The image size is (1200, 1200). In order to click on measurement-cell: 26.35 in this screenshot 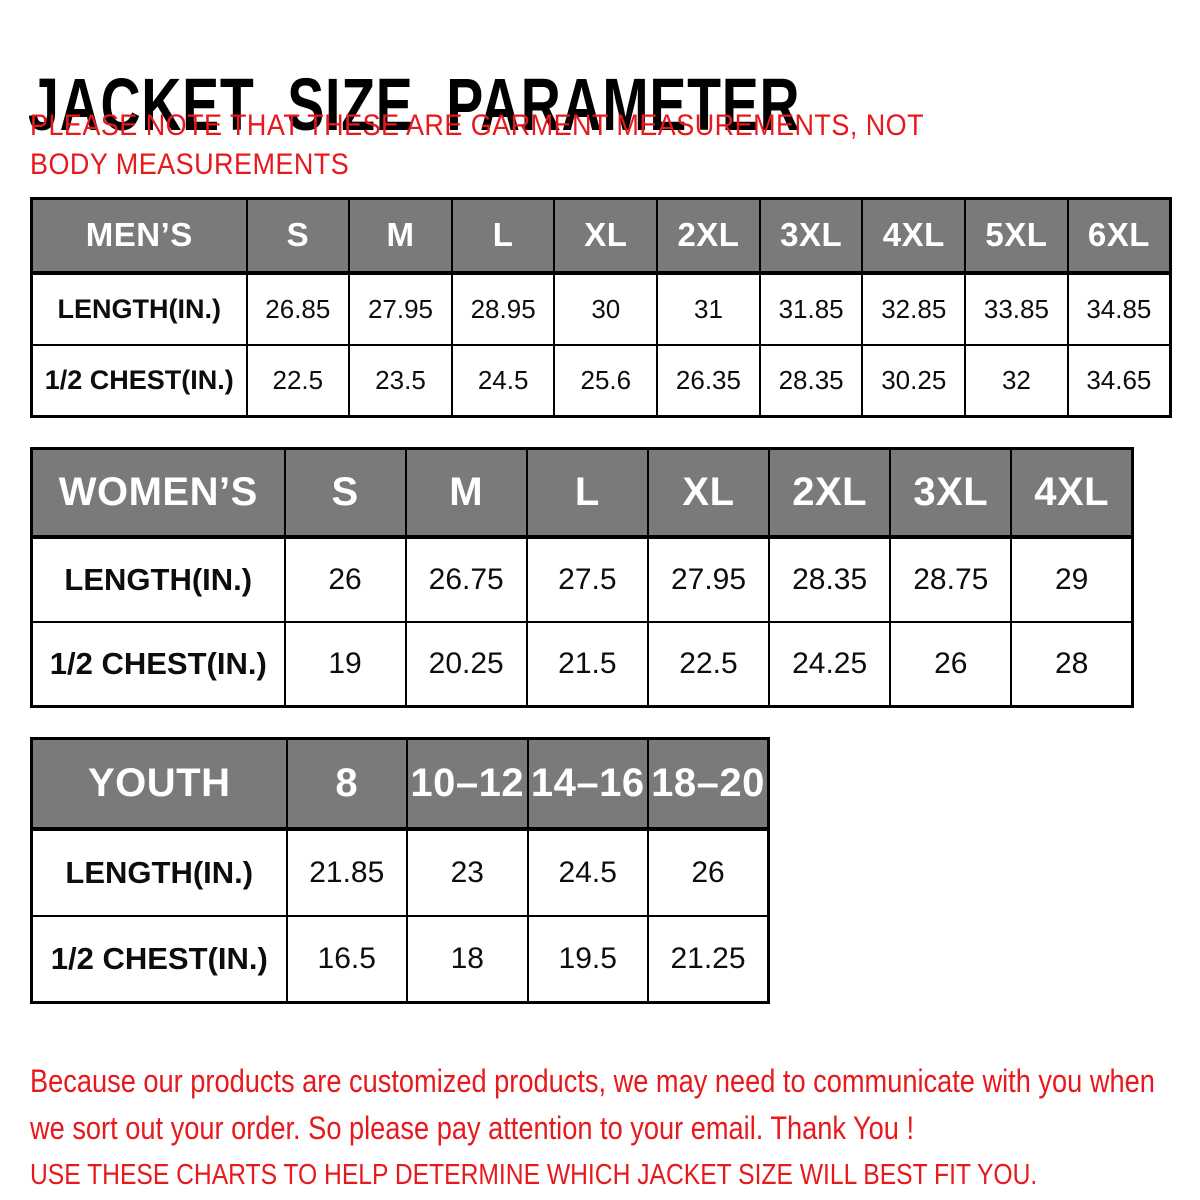, I will do `click(708, 380)`.